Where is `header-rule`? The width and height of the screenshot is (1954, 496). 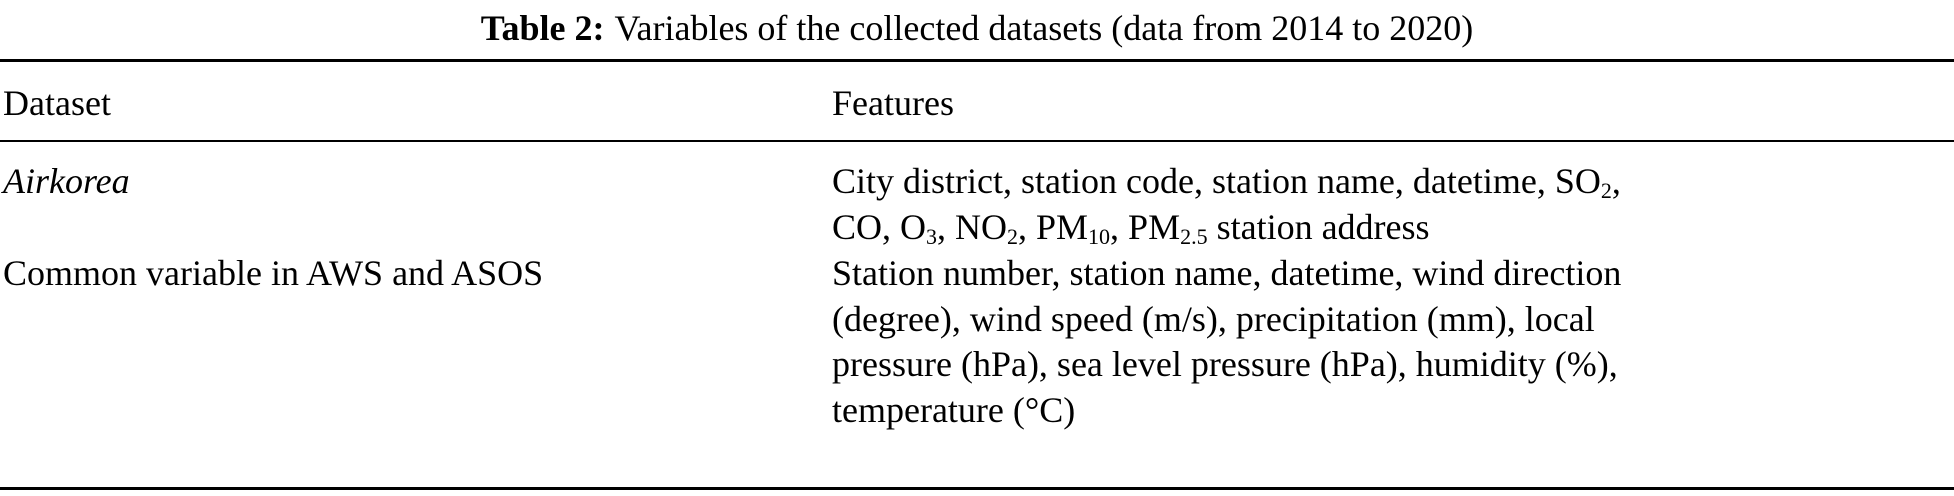
header-rule is located at coordinates (977, 141).